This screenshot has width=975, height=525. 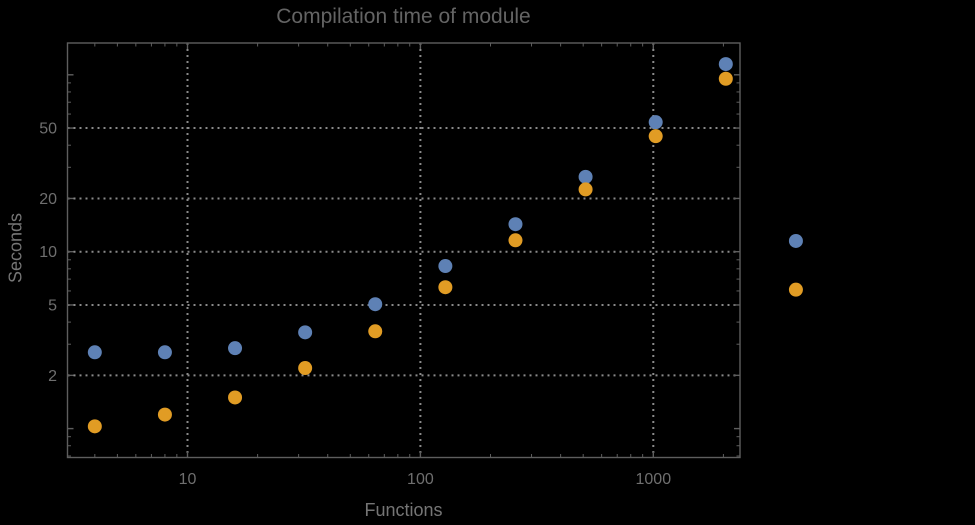 What do you see at coordinates (795, 289) in the screenshot?
I see `outside-frame-point-series_orange` at bounding box center [795, 289].